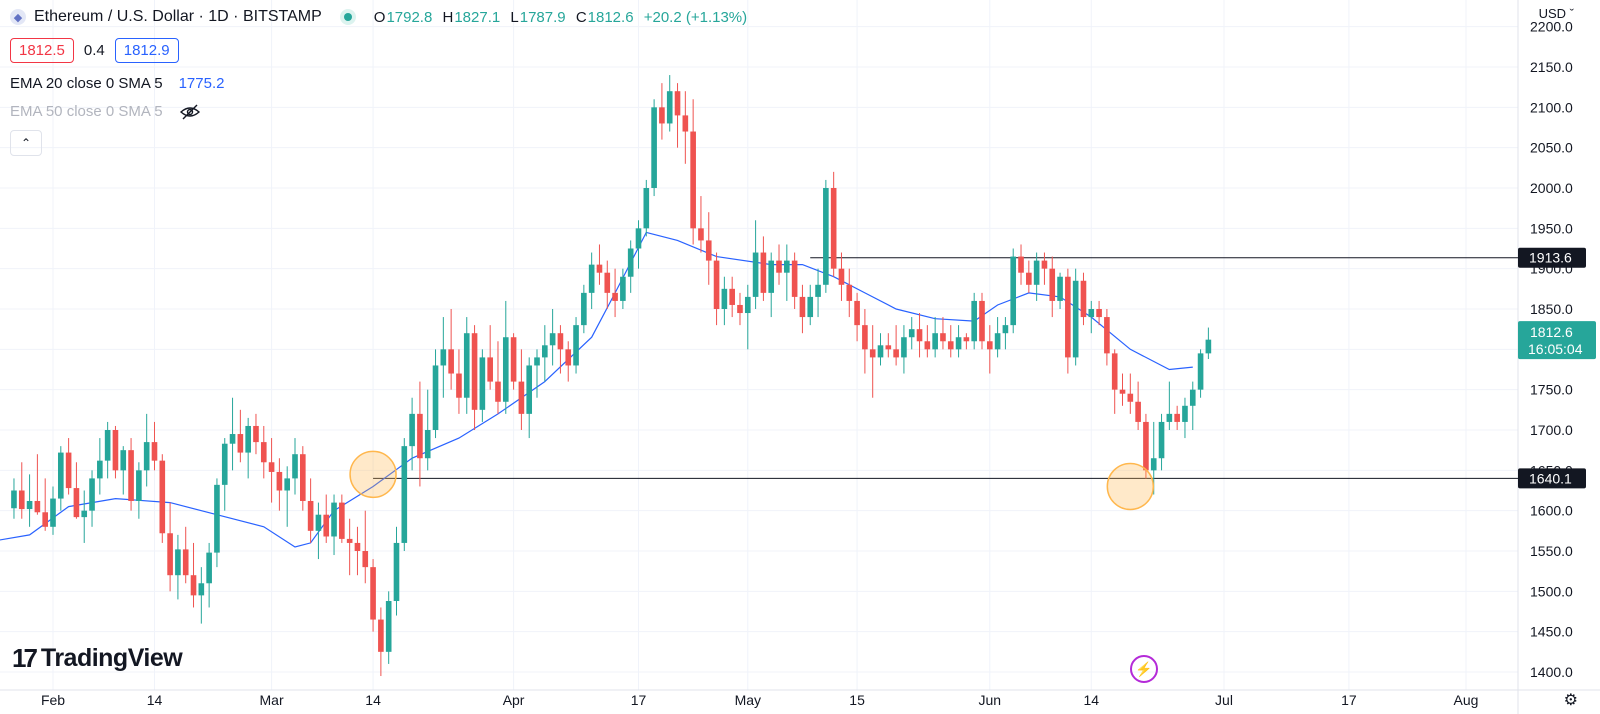  I want to click on settings-gear-icon: ⚙, so click(1570, 700).